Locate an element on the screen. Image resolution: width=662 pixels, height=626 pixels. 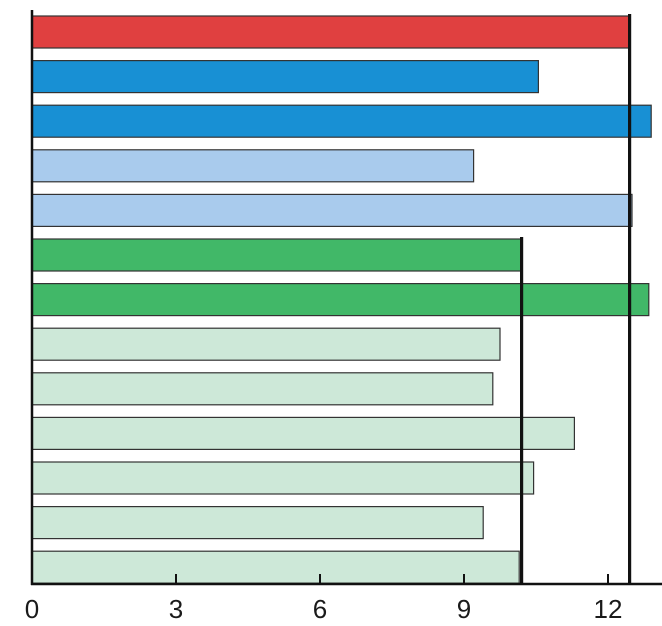
x-tick-label-12: 12 is located at coordinates (608, 609).